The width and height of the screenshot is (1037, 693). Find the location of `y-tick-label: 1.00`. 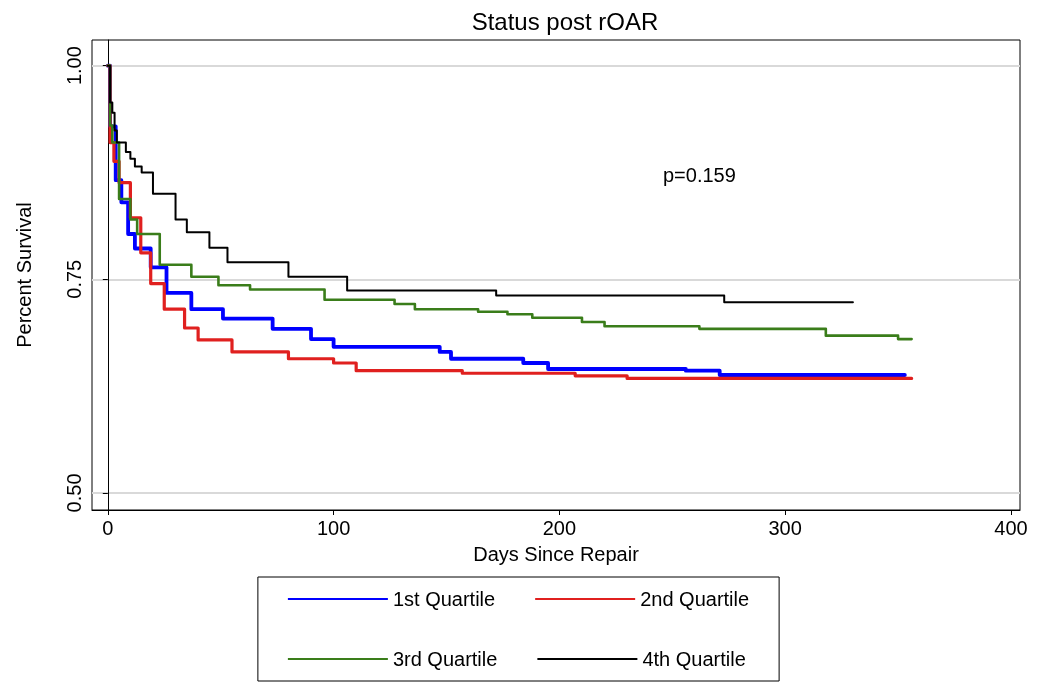

y-tick-label: 1.00 is located at coordinates (74, 66).